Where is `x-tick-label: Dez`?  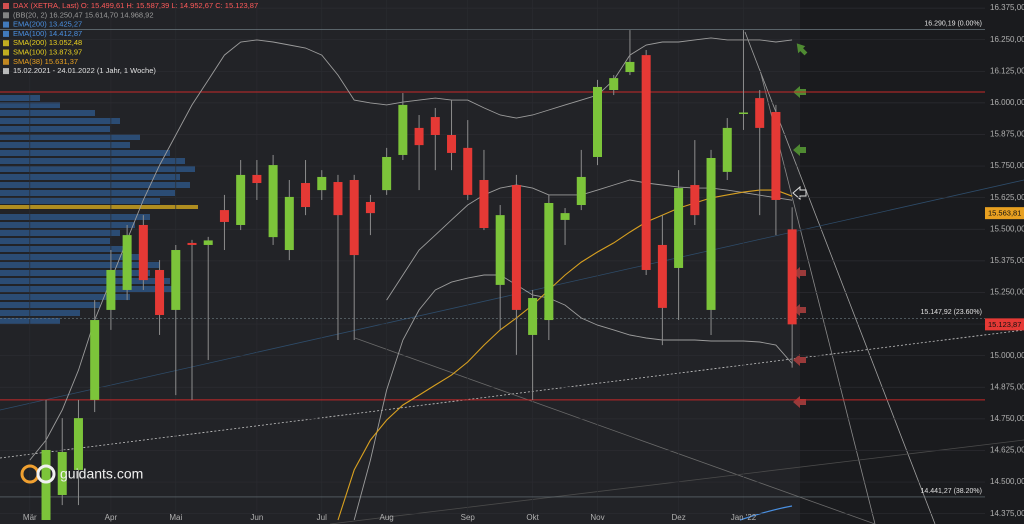
x-tick-label: Dez is located at coordinates (678, 517).